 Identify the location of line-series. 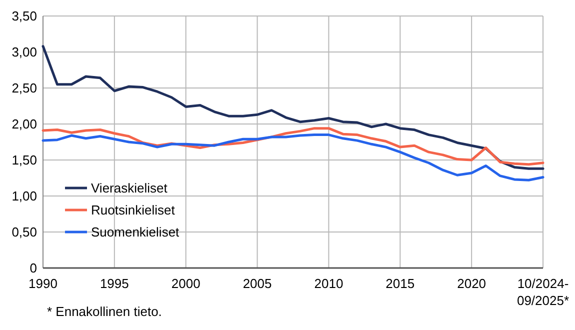
(293, 158).